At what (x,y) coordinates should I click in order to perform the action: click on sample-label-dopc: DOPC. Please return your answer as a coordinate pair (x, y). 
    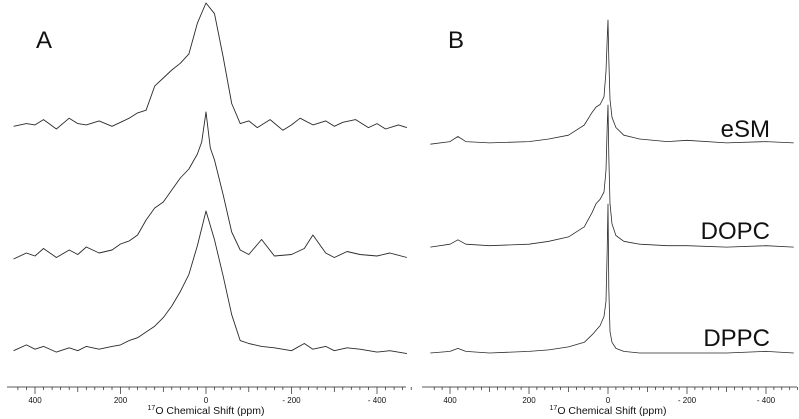
    Looking at the image, I should click on (735, 231).